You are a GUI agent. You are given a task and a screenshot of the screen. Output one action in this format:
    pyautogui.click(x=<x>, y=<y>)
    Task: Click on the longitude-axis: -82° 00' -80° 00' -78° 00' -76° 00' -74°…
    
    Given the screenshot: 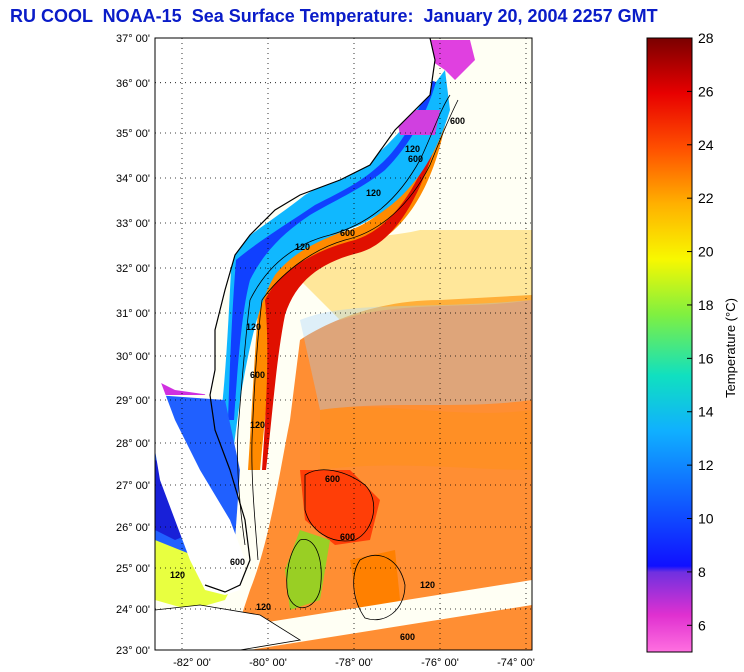 What is the action you would take?
    pyautogui.click(x=354, y=663)
    